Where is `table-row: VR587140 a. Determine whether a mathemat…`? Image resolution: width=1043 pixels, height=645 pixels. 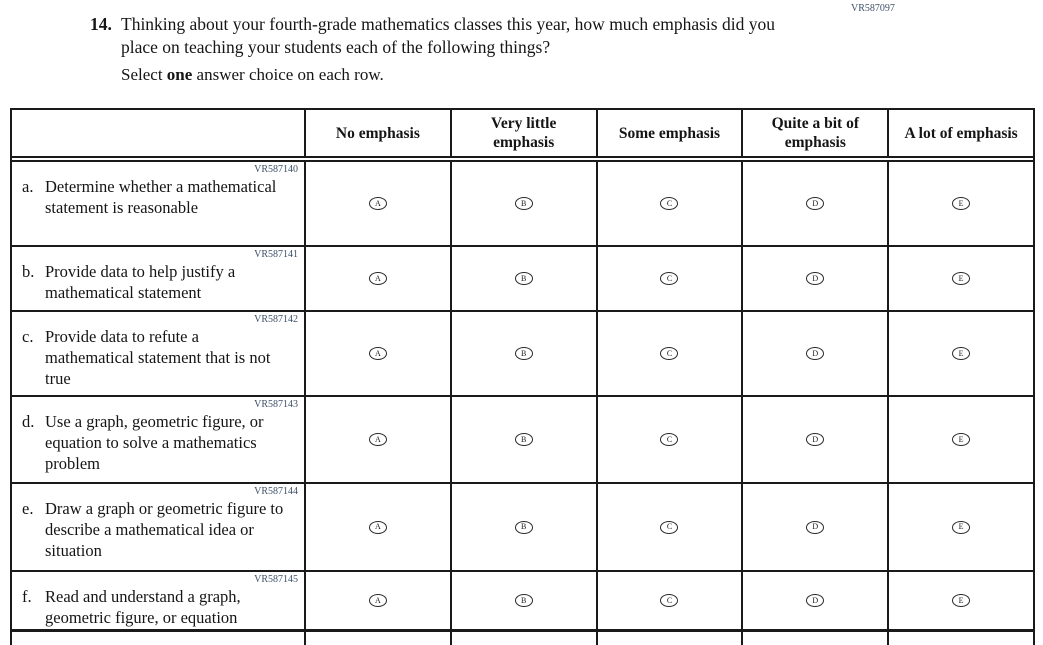
table-row: VR587140 a. Determine whether a mathemat… is located at coordinates (522, 204).